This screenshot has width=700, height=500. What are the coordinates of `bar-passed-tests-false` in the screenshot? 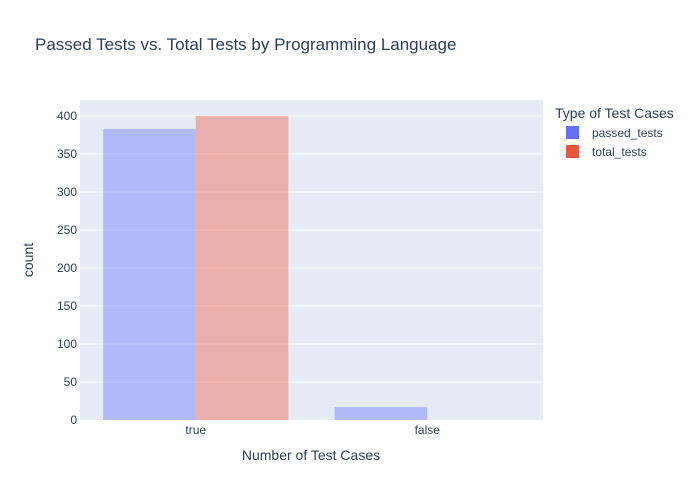 It's located at (381, 413).